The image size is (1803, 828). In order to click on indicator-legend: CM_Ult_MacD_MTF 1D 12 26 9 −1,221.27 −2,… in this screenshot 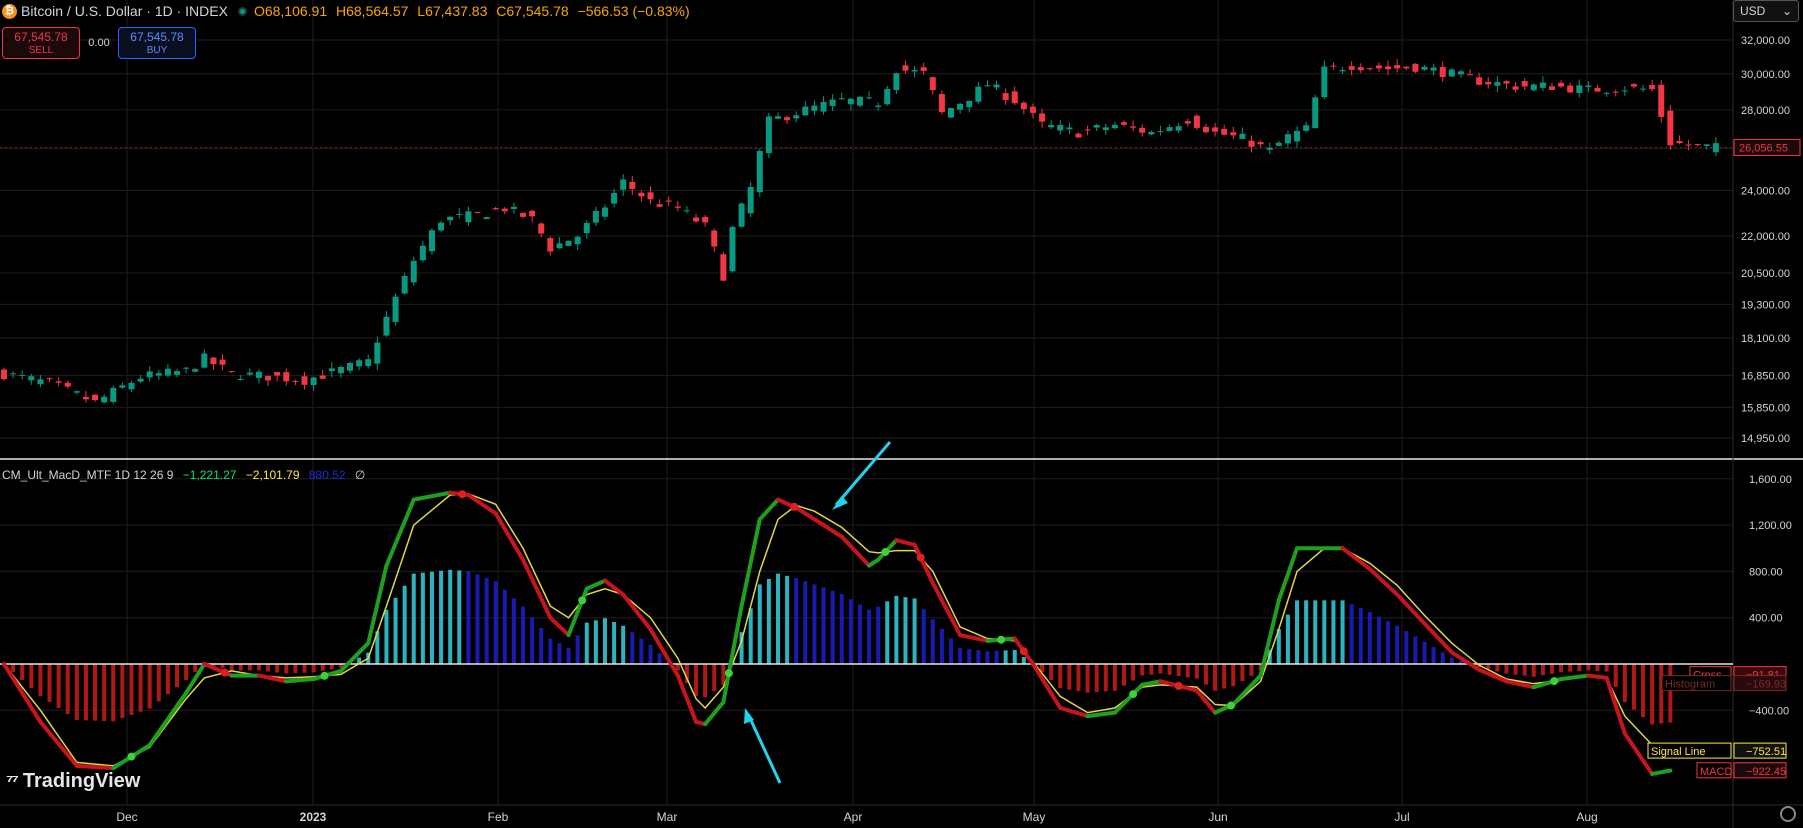, I will do `click(183, 475)`.